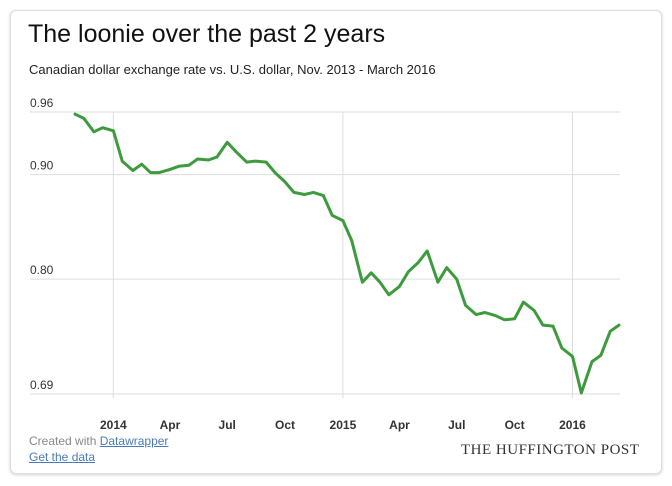  What do you see at coordinates (98, 441) in the screenshot?
I see `created-with-credit: Created with Datawrapper` at bounding box center [98, 441].